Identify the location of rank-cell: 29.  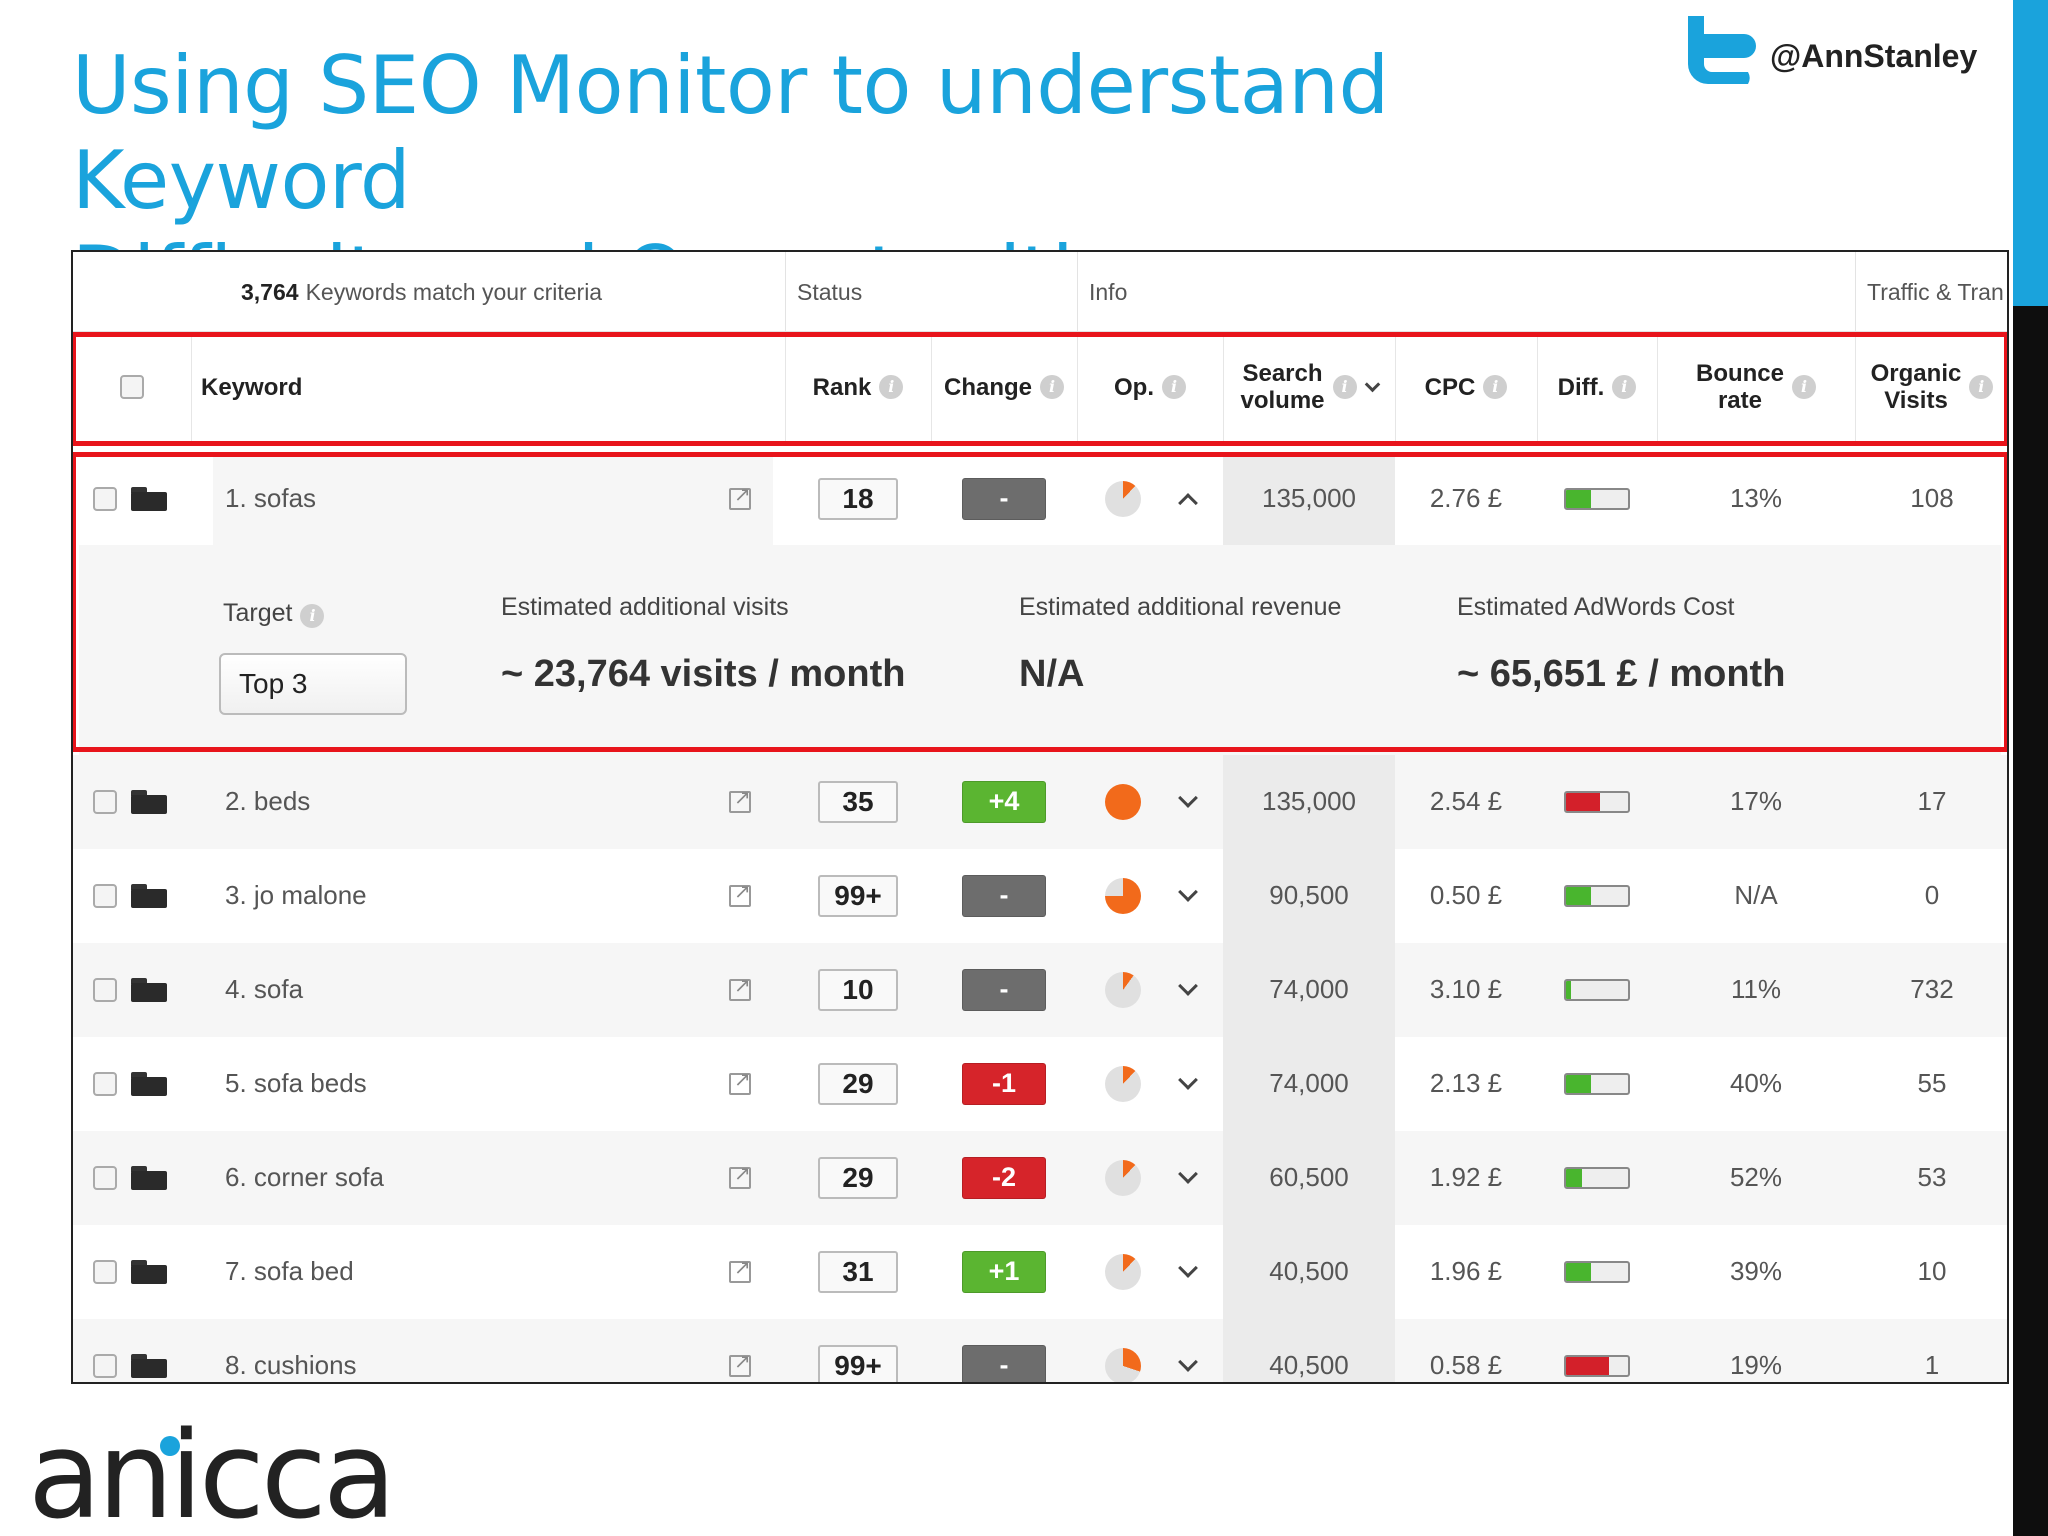
(858, 1083).